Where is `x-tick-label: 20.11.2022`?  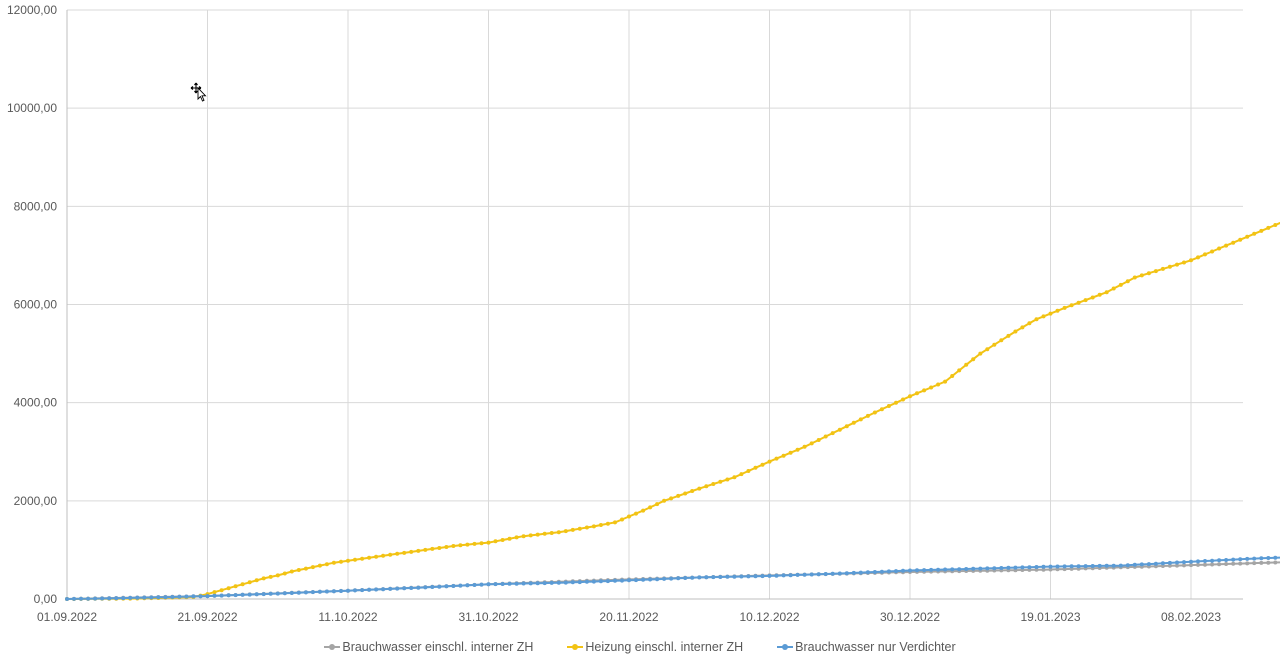
x-tick-label: 20.11.2022 is located at coordinates (628, 617).